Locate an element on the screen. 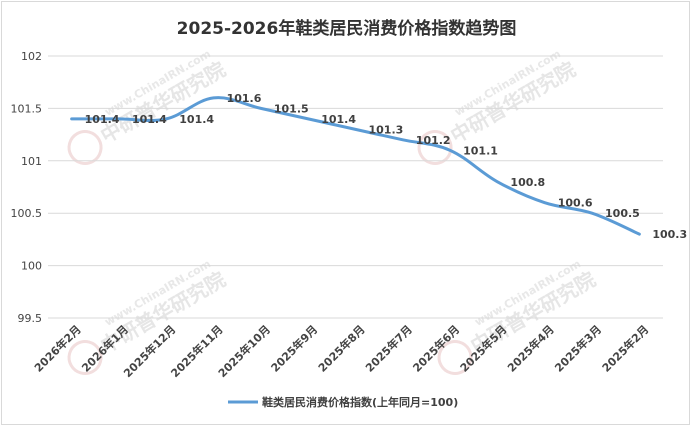 Image resolution: width=693 pixels, height=428 pixels. y-axis: 99.5 100 100.5 101 101.5 102 is located at coordinates (27, 187).